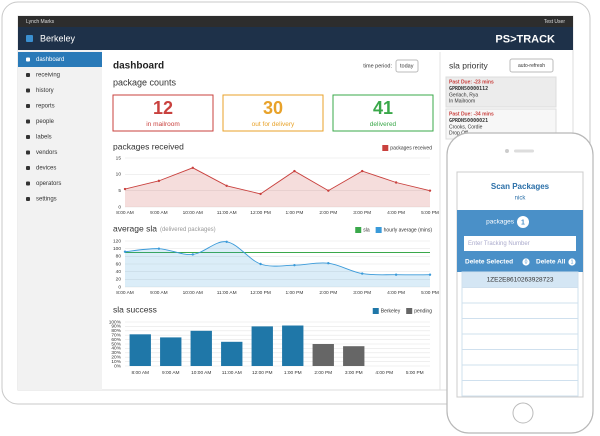 The width and height of the screenshot is (600, 436). Describe the element at coordinates (572, 263) in the screenshot. I see `delete-all-count: 1` at that location.